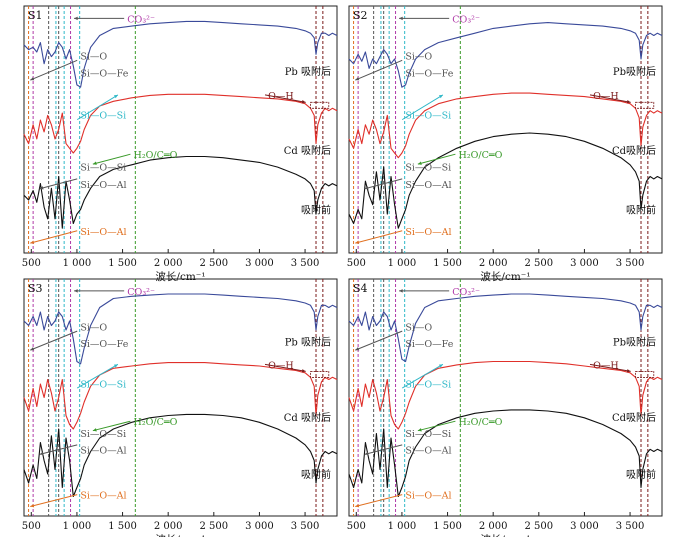  Describe the element at coordinates (35, 15) in the screenshot. I see `panel-label: S1` at that location.